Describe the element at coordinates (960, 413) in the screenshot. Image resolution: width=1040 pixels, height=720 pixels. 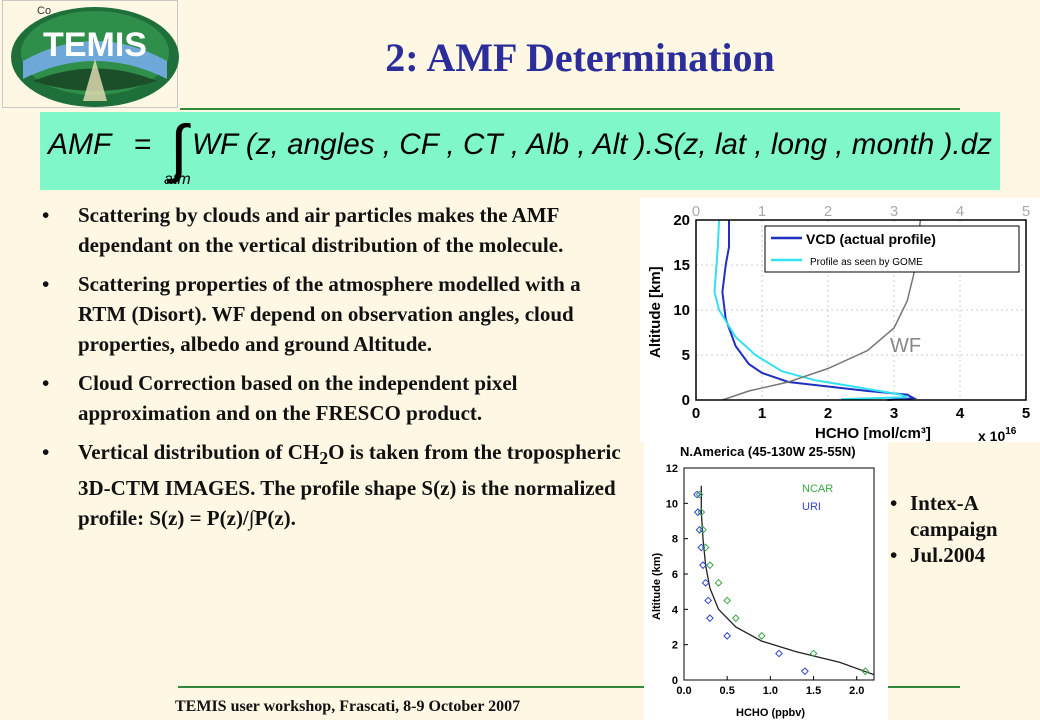
I see `chart1-x-tick-label: 4` at that location.